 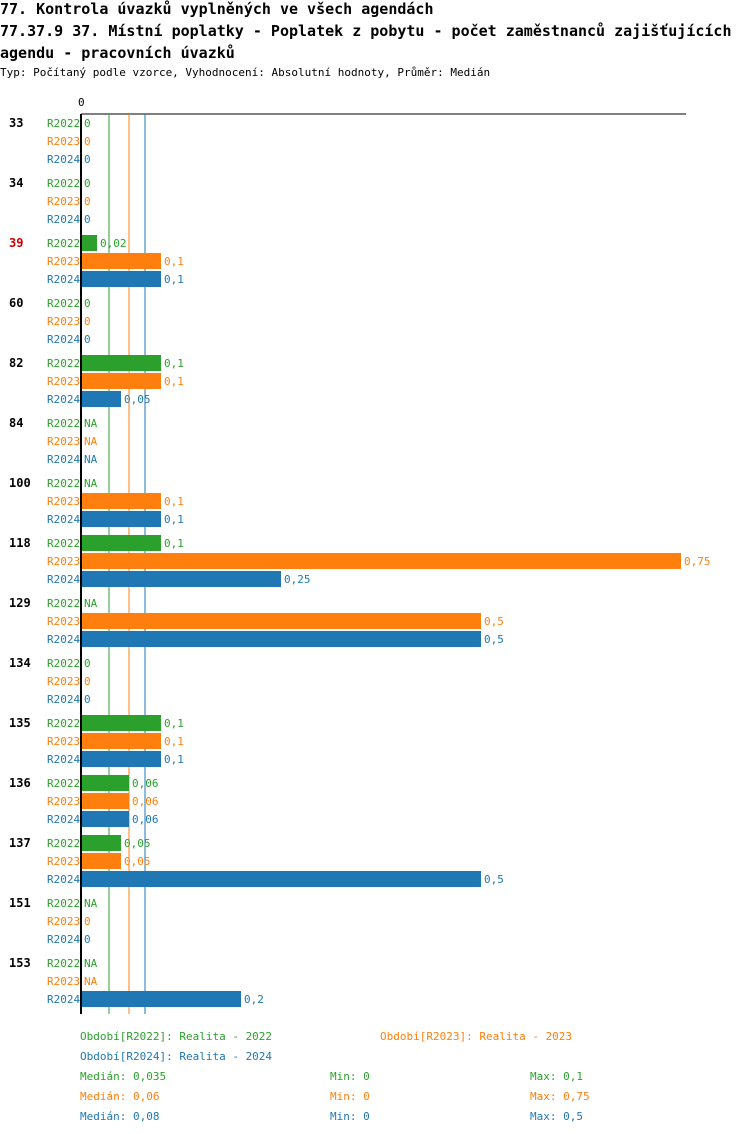 I want to click on category-label-118: 118, so click(x=20, y=543).